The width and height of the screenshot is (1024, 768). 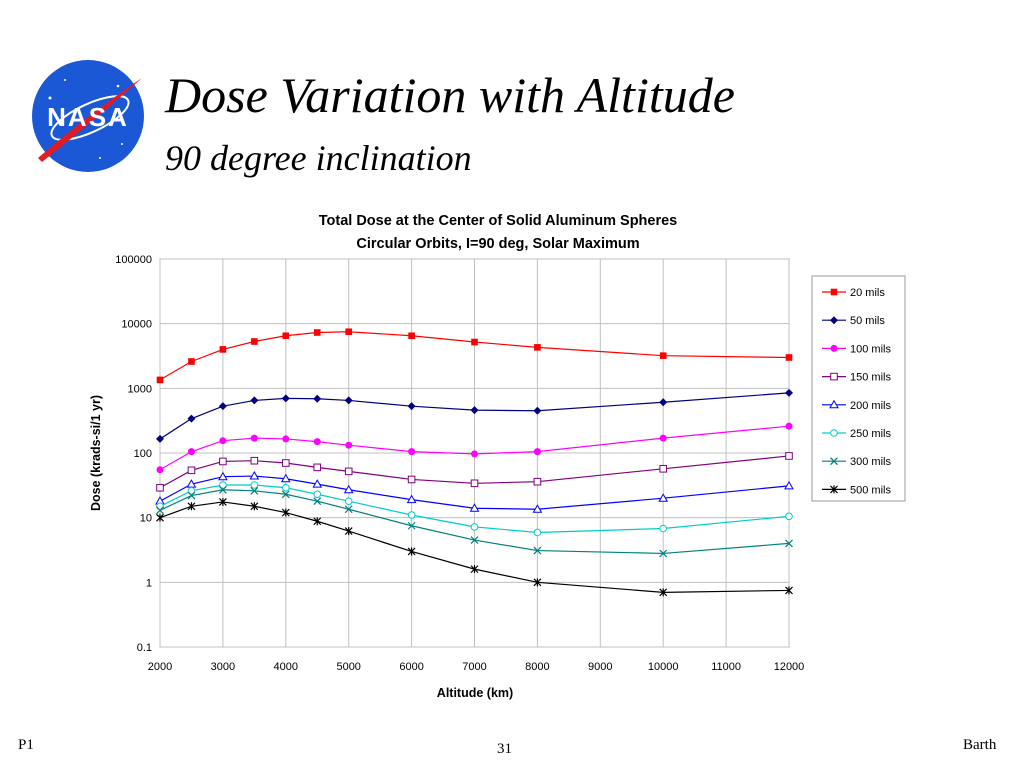 I want to click on y-axis-label: Dose (krads-si/1 yr), so click(x=96, y=453).